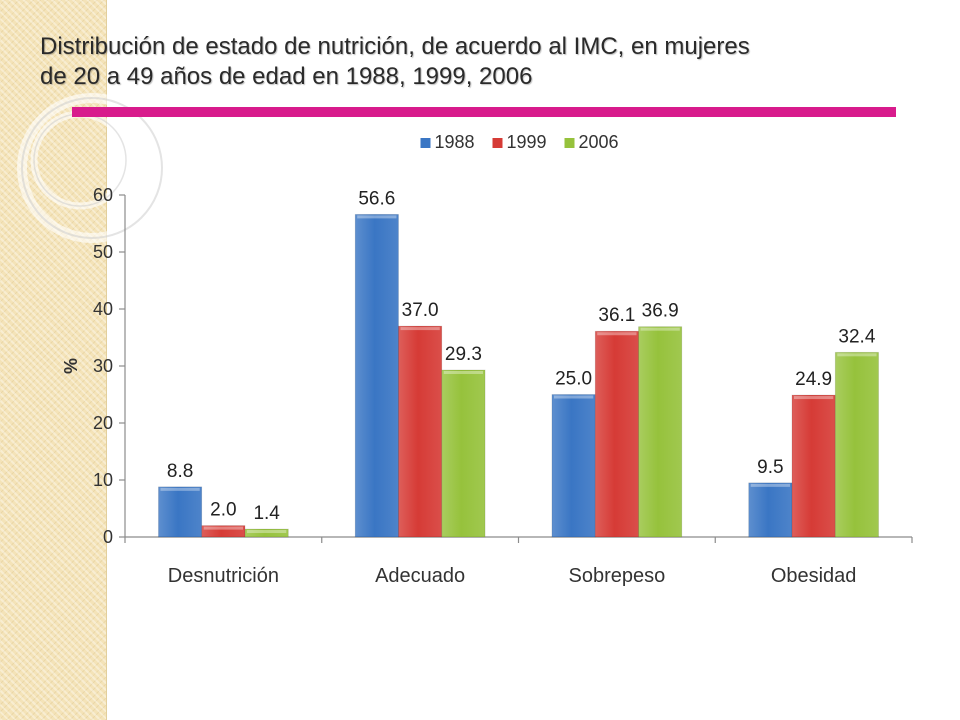 Image resolution: width=960 pixels, height=720 pixels. What do you see at coordinates (518, 561) in the screenshot?
I see `x-axis: Desnutrición Adecuado Sobrepeso Obesidad` at bounding box center [518, 561].